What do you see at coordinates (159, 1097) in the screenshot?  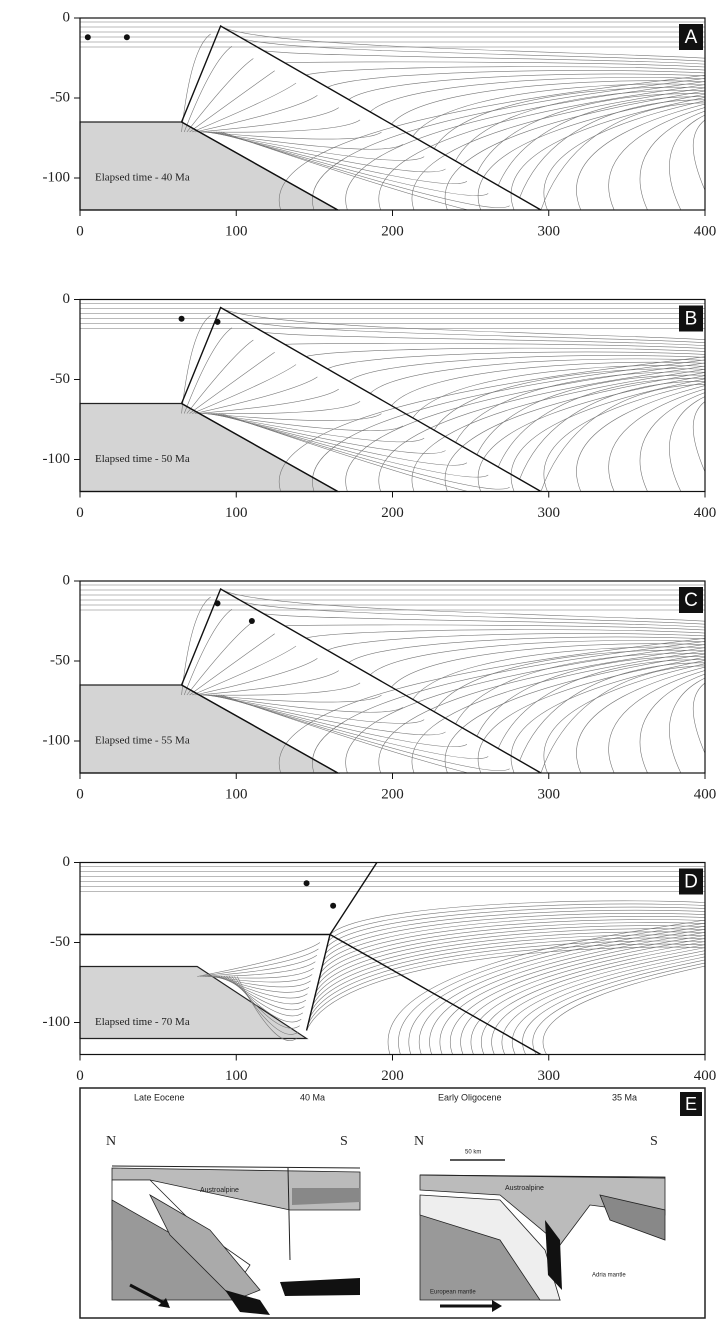 I see `section-title: Late Eocene` at bounding box center [159, 1097].